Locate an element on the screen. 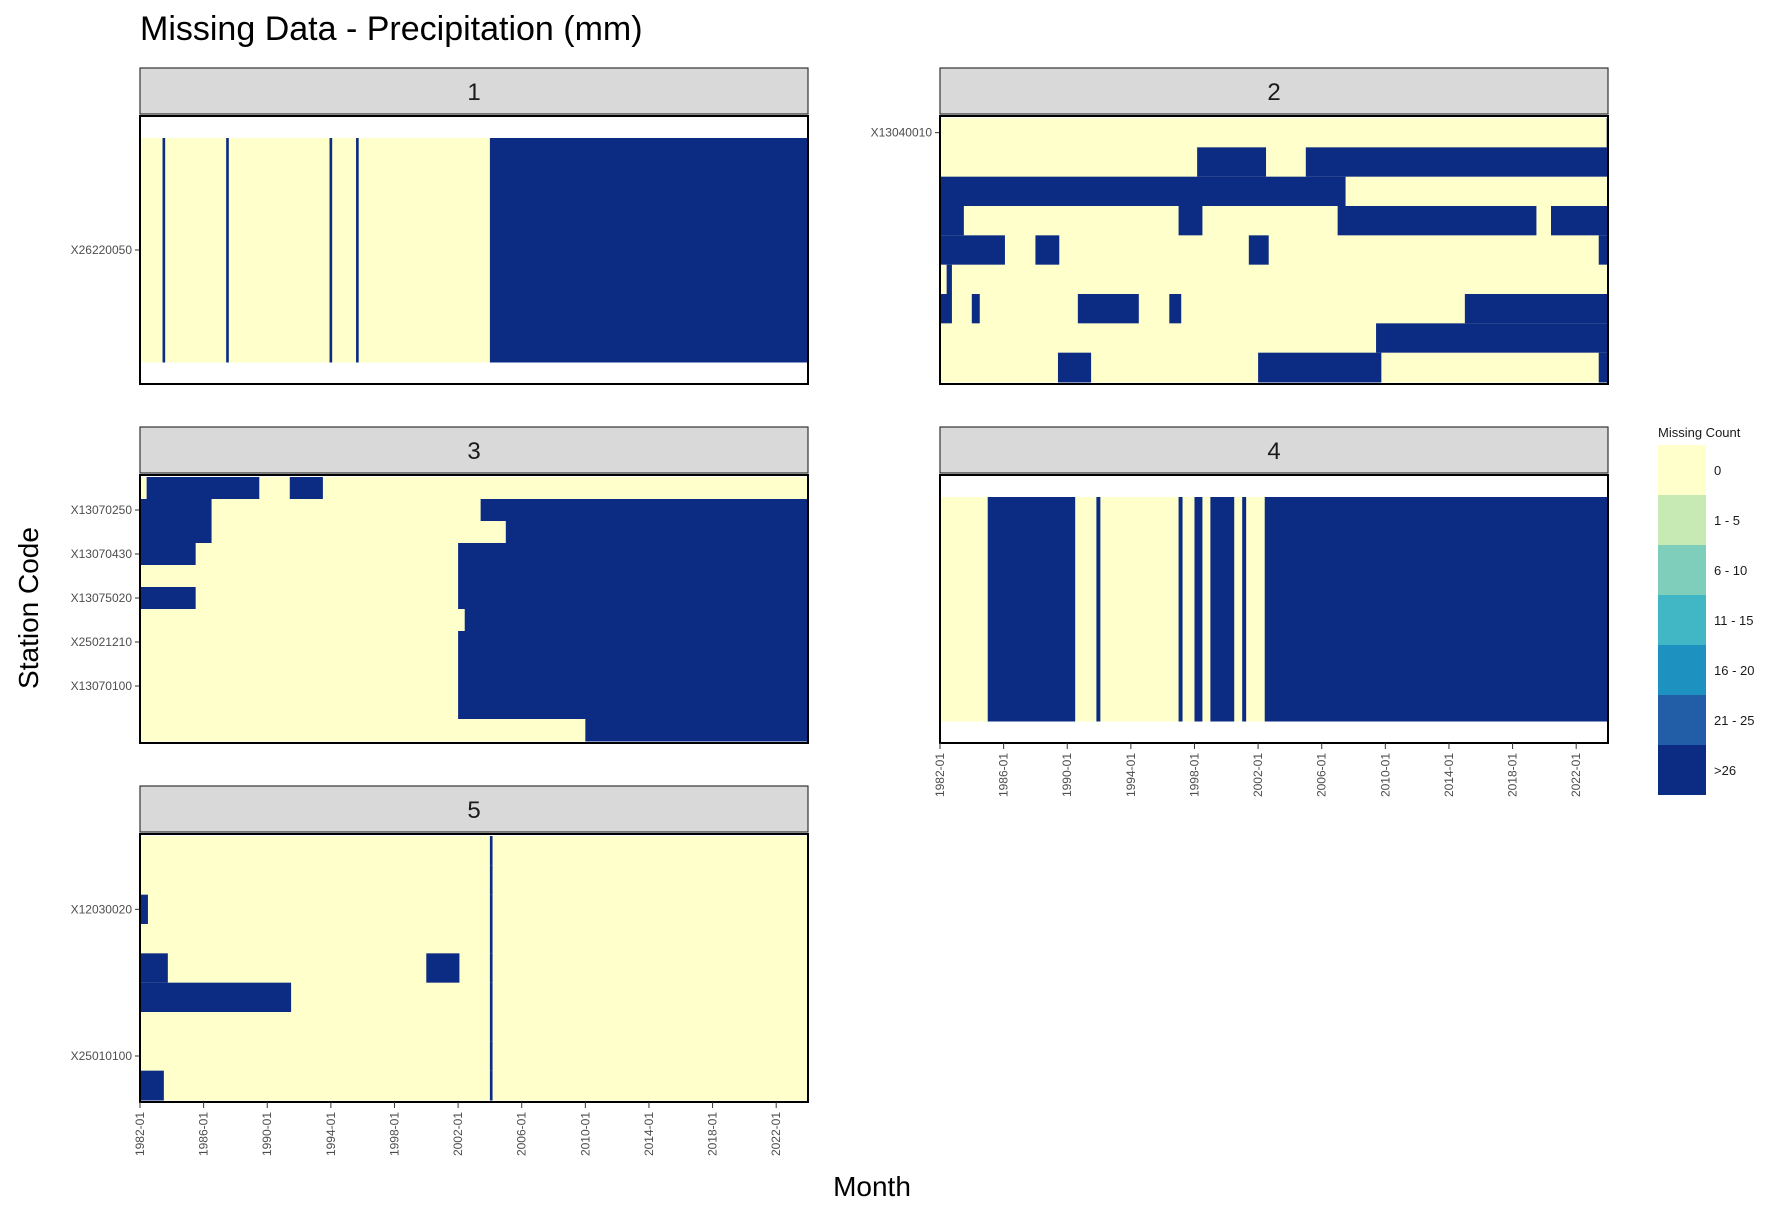  y-tick-label: X13070100 is located at coordinates (102, 686).